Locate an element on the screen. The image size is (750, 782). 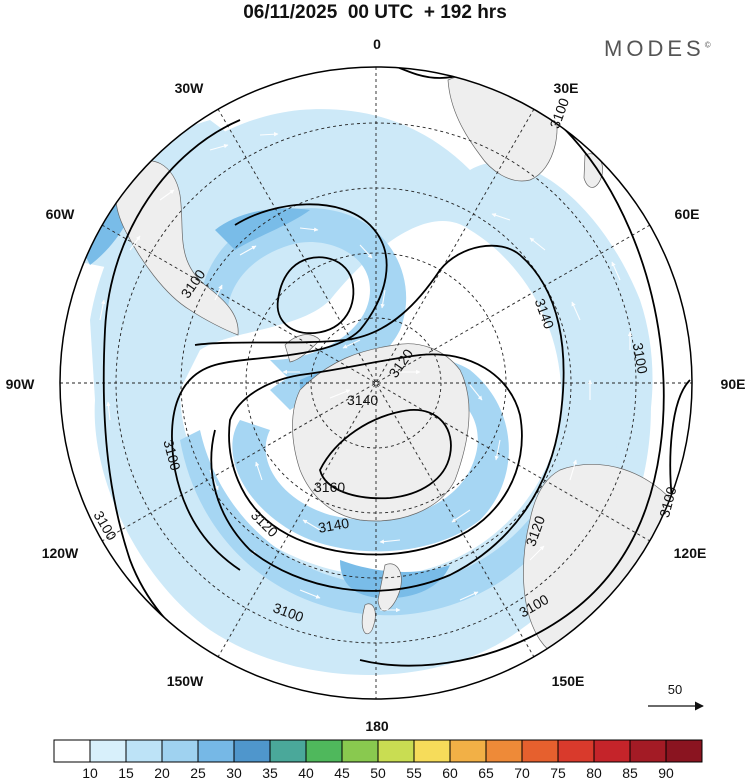
colorbar-swatches is located at coordinates (378, 751).